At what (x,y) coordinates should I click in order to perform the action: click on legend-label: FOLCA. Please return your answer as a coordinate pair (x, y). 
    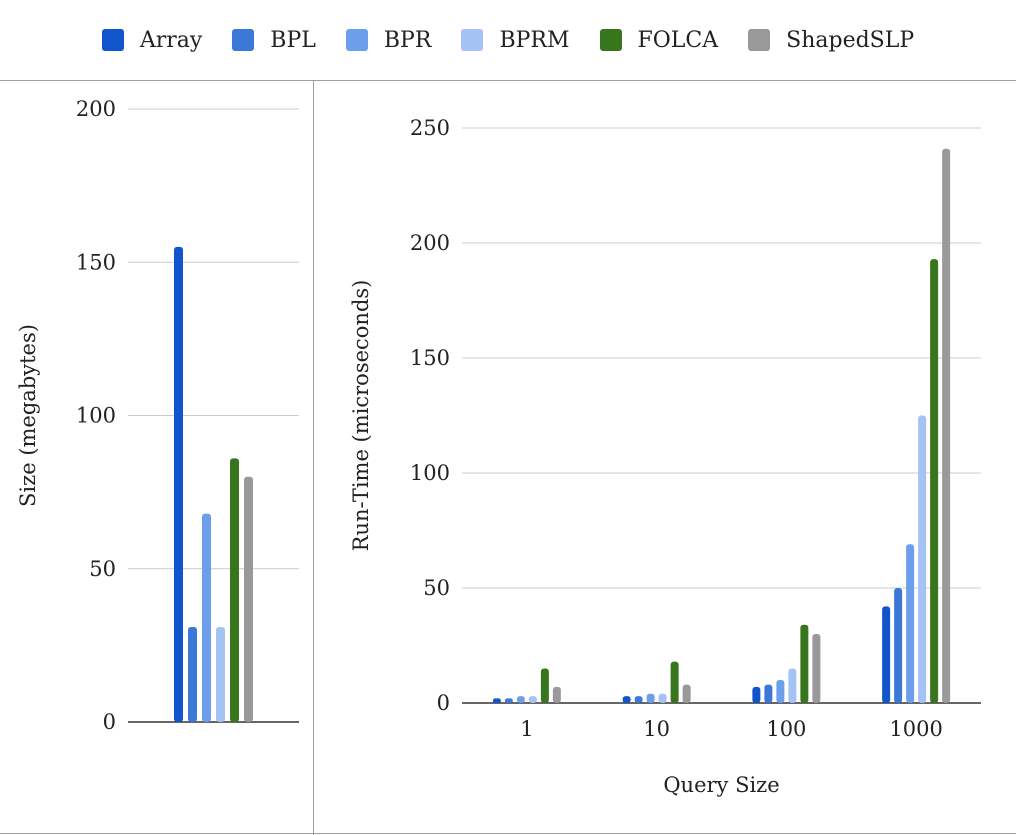
    Looking at the image, I should click on (678, 40).